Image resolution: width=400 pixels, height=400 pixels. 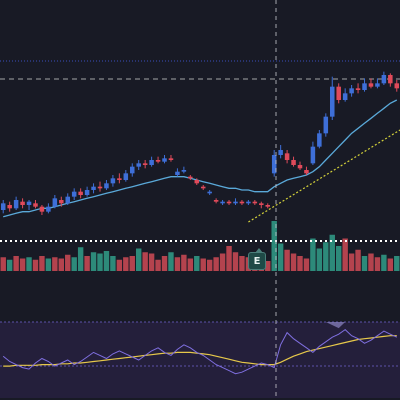 I want to click on indicator-line, so click(x=200, y=351).